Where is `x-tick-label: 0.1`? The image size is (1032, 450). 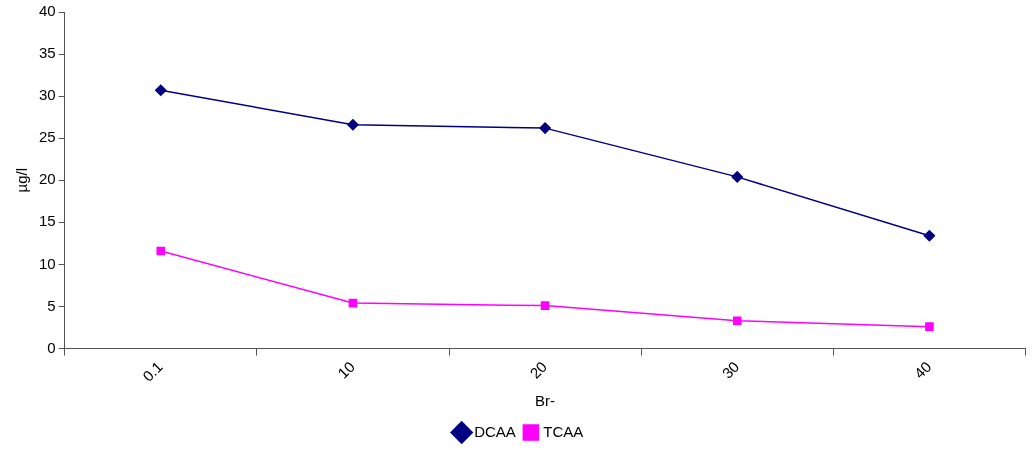 x-tick-label: 0.1 is located at coordinates (152, 371).